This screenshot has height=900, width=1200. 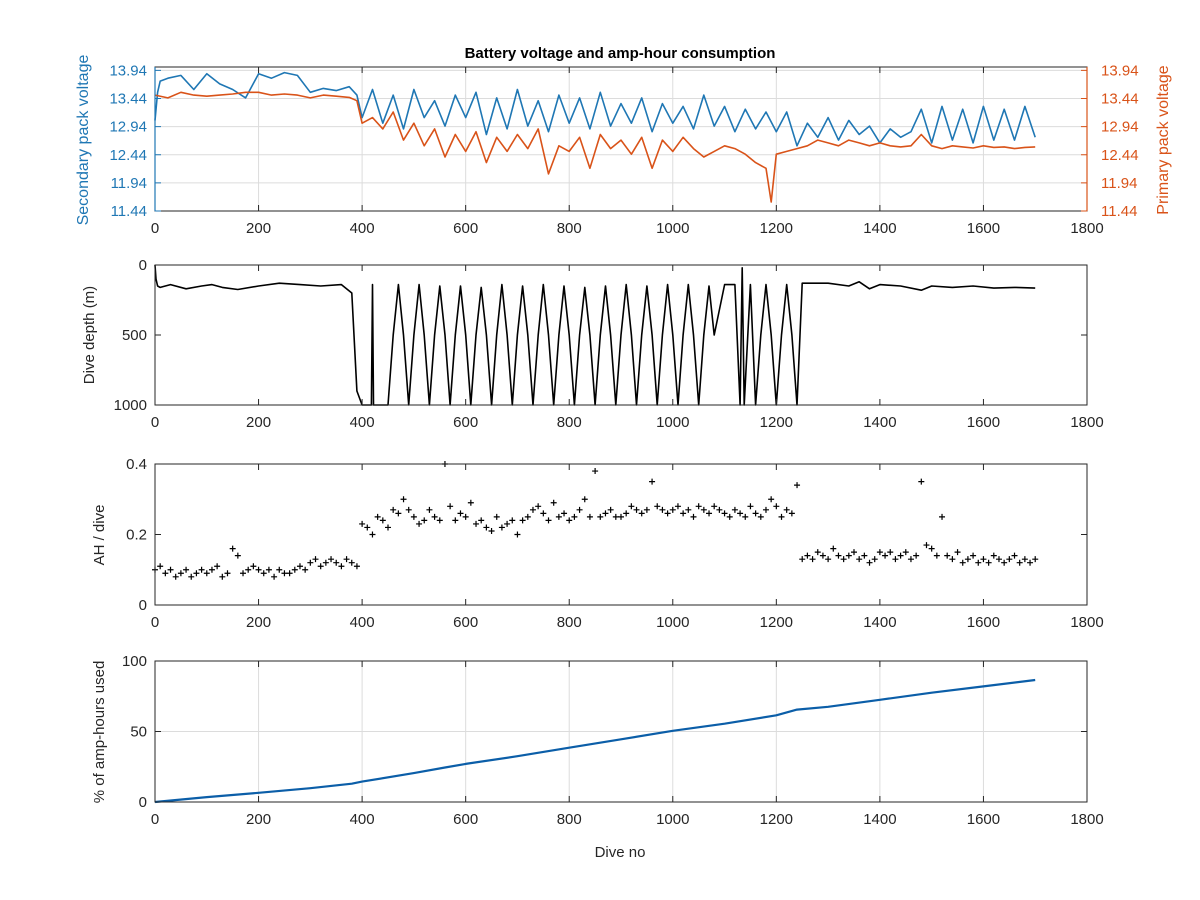 What do you see at coordinates (620, 53) in the screenshot?
I see `chart-title: Battery voltage and amp-hour consumption` at bounding box center [620, 53].